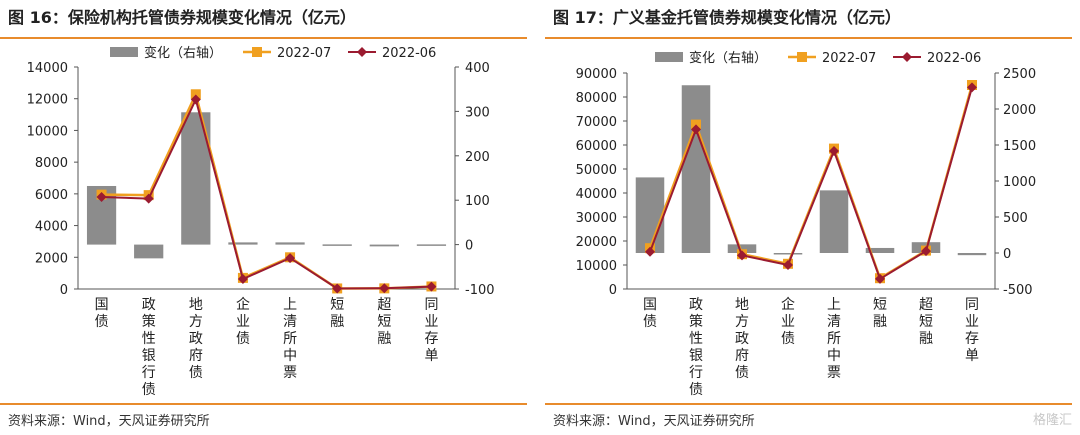 The image size is (1080, 435). I want to click on right-axis-tick-label: 1500, so click(1019, 146).